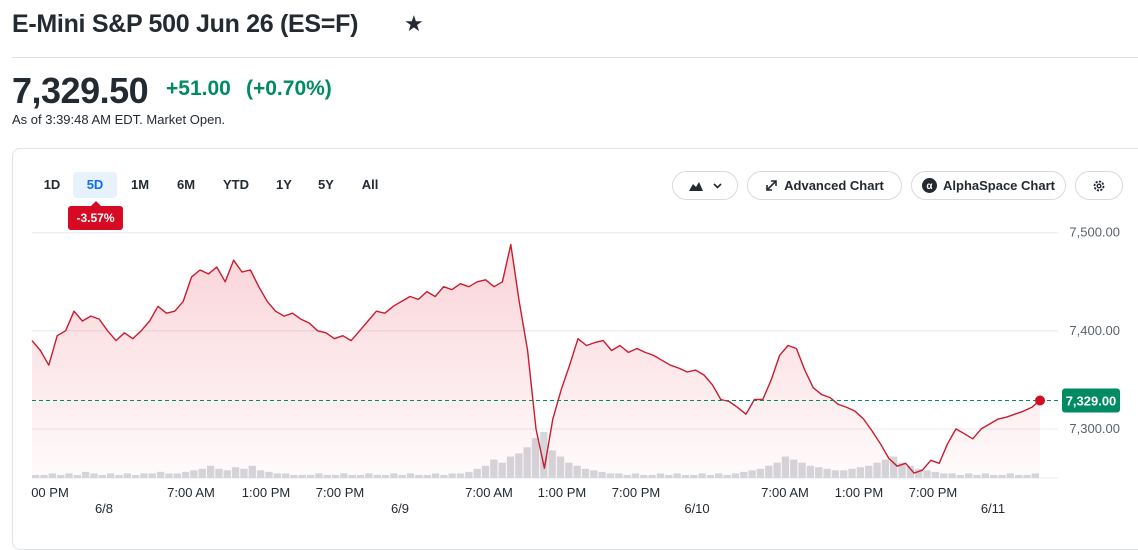 This screenshot has height=550, width=1138. Describe the element at coordinates (999, 185) in the screenshot. I see `alphaspace-chart-label: AlphaSpace Chart` at that location.